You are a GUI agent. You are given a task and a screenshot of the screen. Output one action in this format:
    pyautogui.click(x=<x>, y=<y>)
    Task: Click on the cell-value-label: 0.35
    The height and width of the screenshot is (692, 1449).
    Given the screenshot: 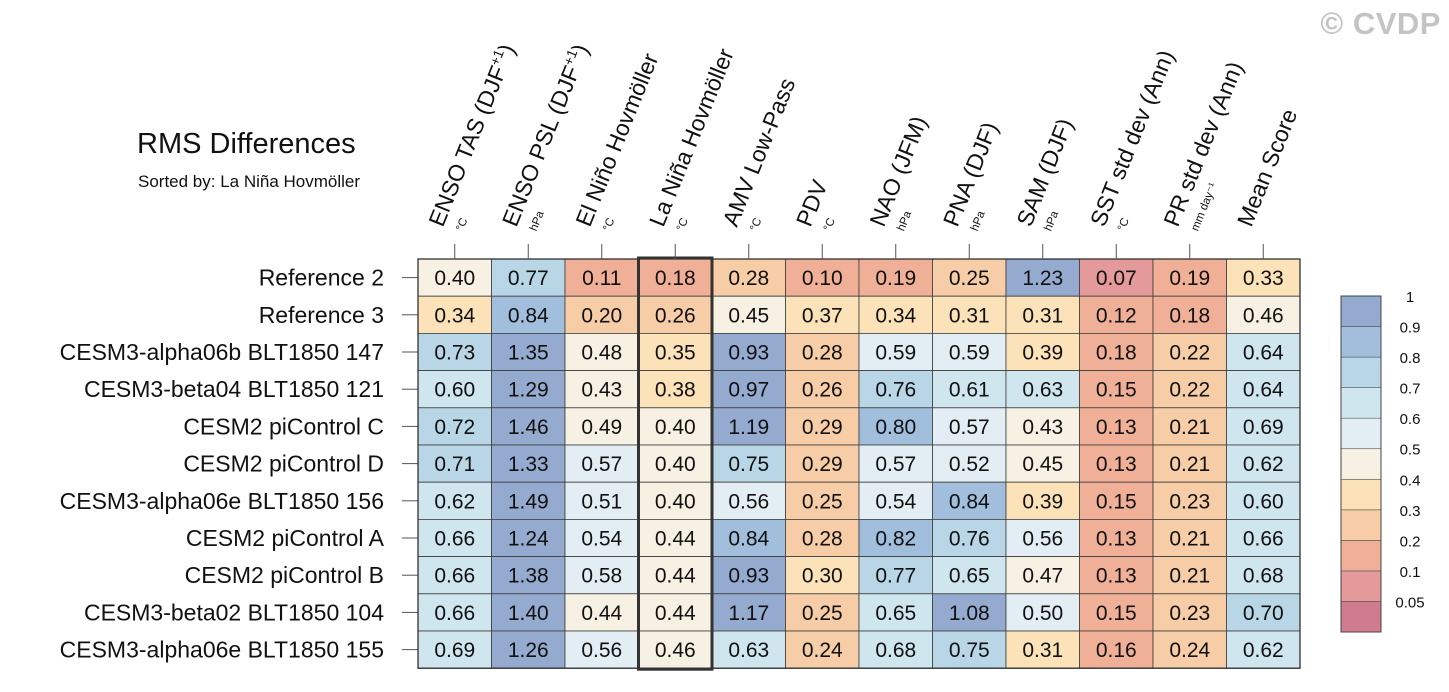 What is the action you would take?
    pyautogui.click(x=675, y=353)
    